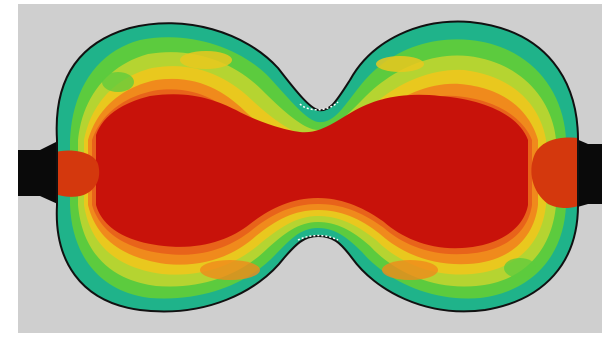  Describe the element at coordinates (400, 64) in the screenshot. I see `patch-yellow-upper-right` at that location.